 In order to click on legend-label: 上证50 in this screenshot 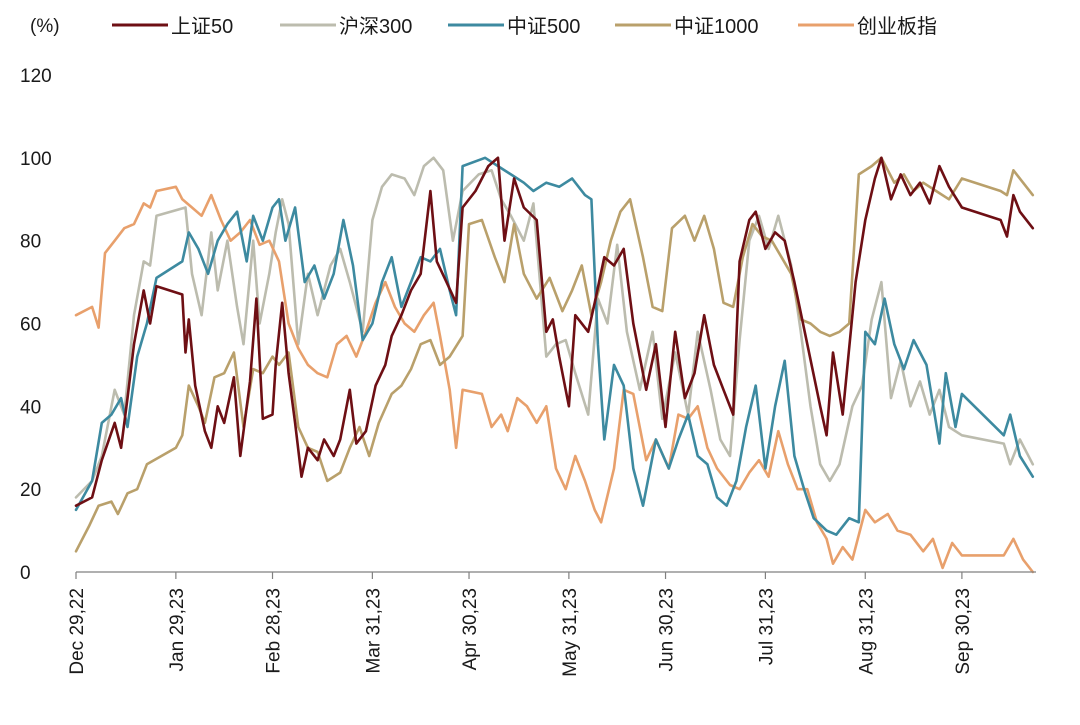, I will do `click(202, 26)`.